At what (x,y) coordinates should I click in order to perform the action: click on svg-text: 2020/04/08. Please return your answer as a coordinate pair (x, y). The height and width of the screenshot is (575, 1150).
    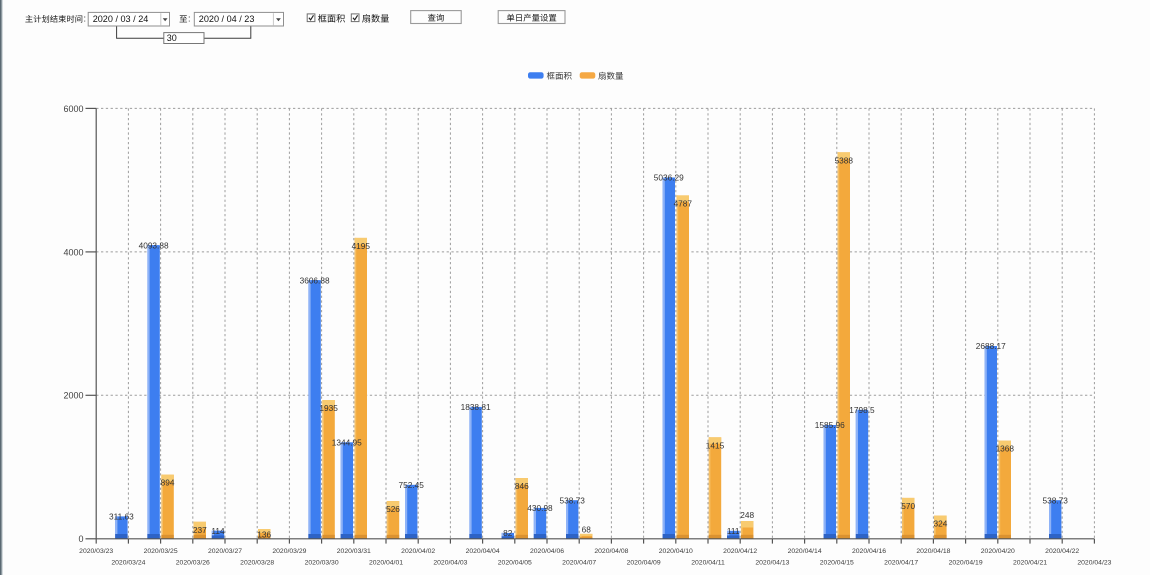
    Looking at the image, I should click on (611, 551).